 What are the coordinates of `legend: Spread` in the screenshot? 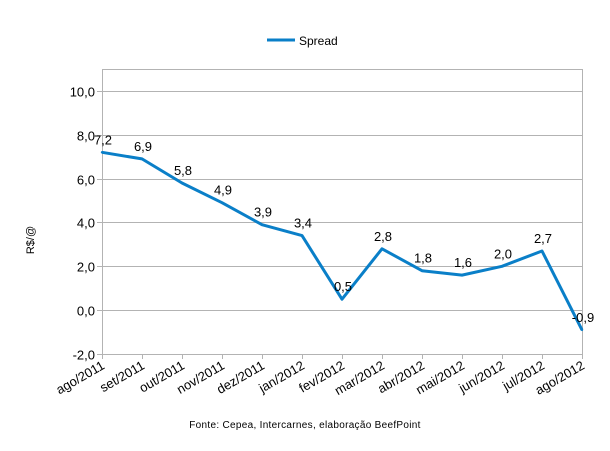 It's located at (302, 41).